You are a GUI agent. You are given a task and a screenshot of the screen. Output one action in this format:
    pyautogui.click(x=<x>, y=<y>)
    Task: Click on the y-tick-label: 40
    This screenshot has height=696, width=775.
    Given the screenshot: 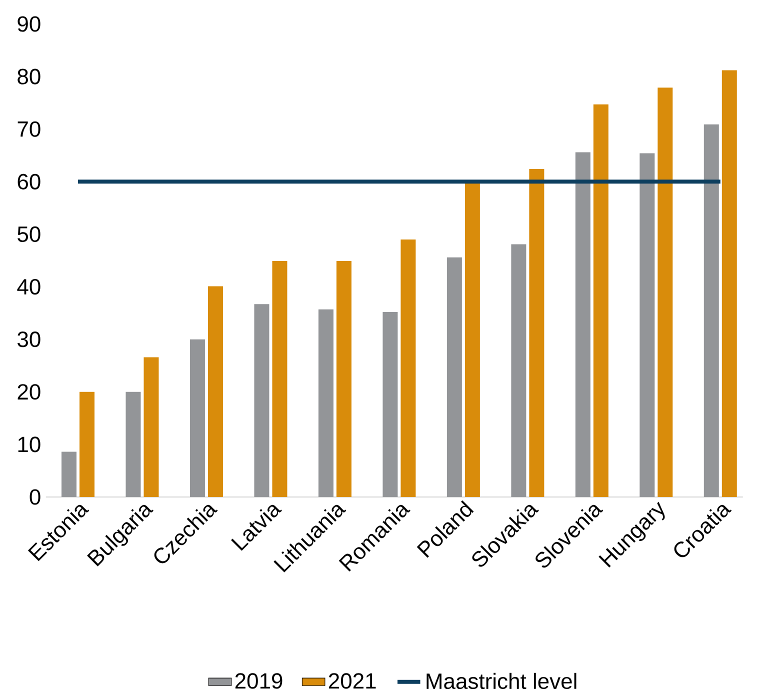 What is the action you would take?
    pyautogui.click(x=28, y=286)
    